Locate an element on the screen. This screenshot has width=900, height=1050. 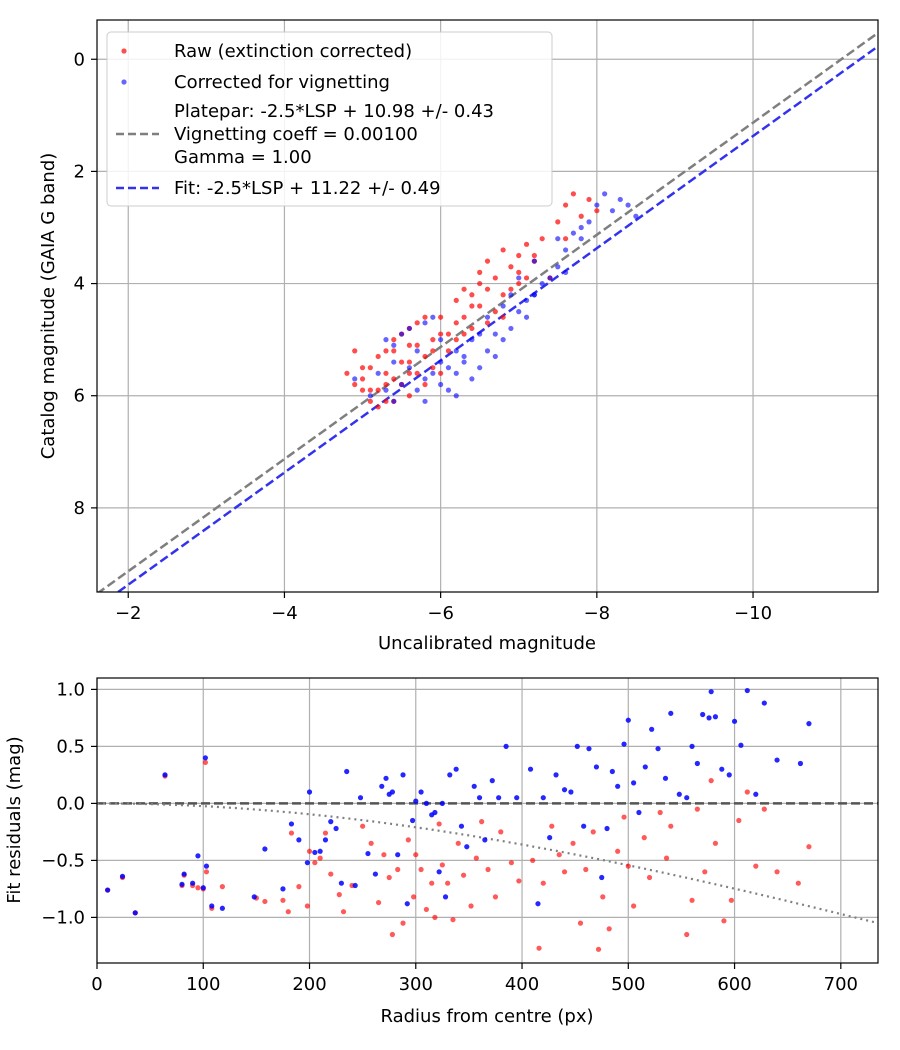
legend-frame is located at coordinates (329, 119).